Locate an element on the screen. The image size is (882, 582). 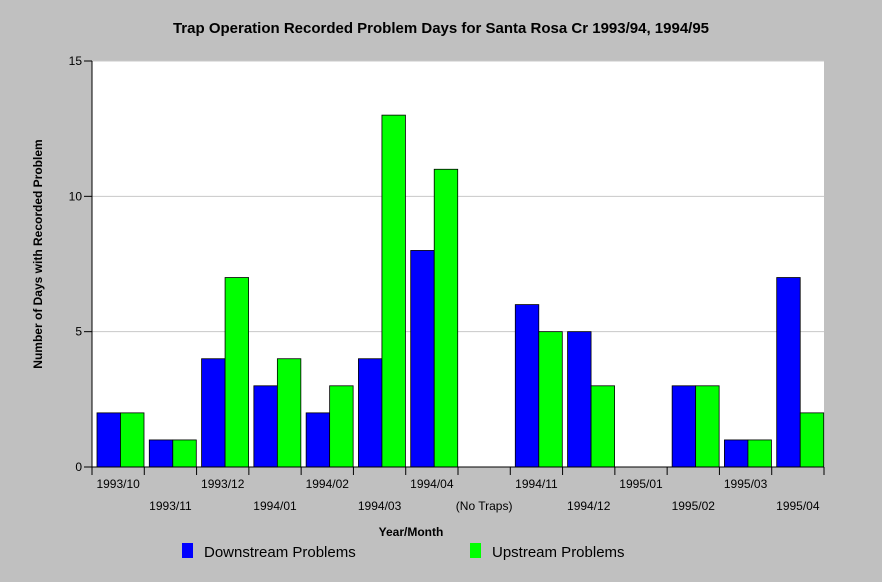
x-tick-label-3: 1994/01 is located at coordinates (275, 506).